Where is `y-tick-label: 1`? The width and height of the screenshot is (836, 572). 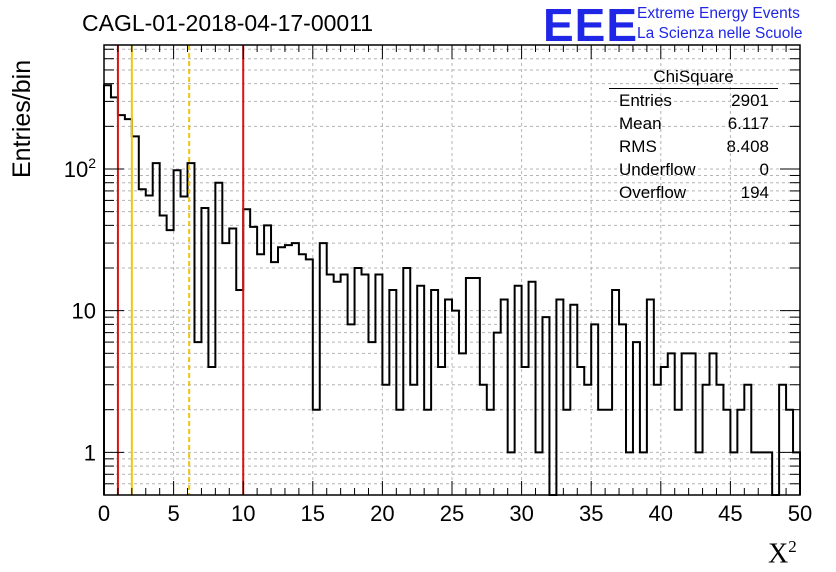
y-tick-label: 1 is located at coordinates (90, 452).